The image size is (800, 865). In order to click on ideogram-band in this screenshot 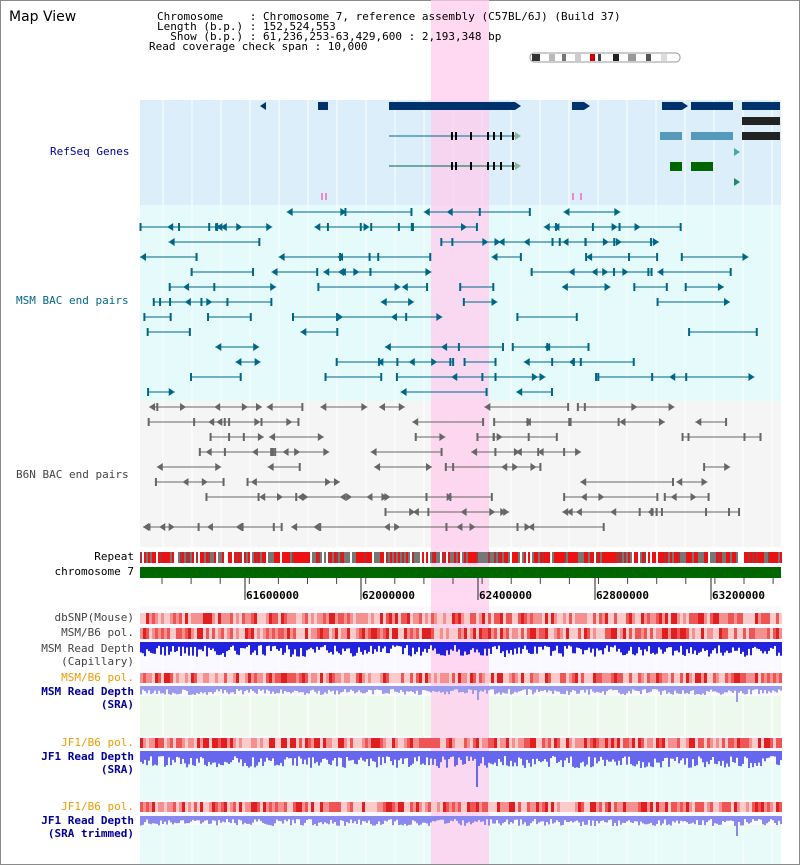, I will do `click(664, 57)`.